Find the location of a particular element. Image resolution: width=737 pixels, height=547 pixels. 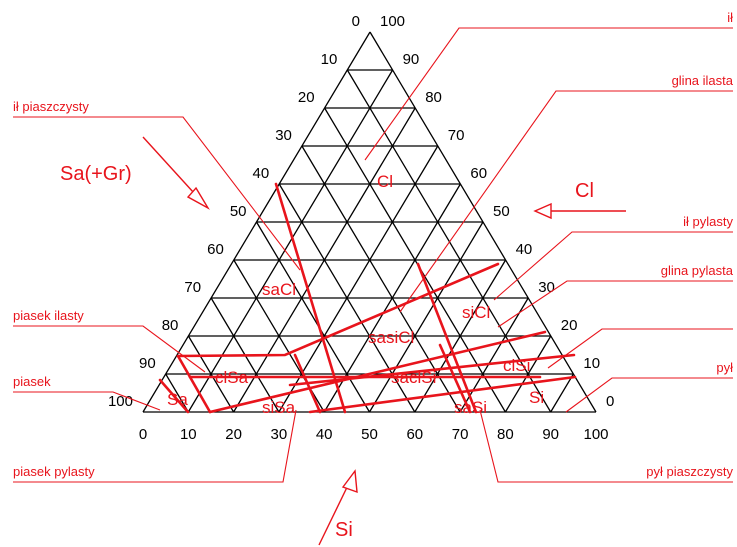

left-tick-label: 60 is located at coordinates (215, 249).